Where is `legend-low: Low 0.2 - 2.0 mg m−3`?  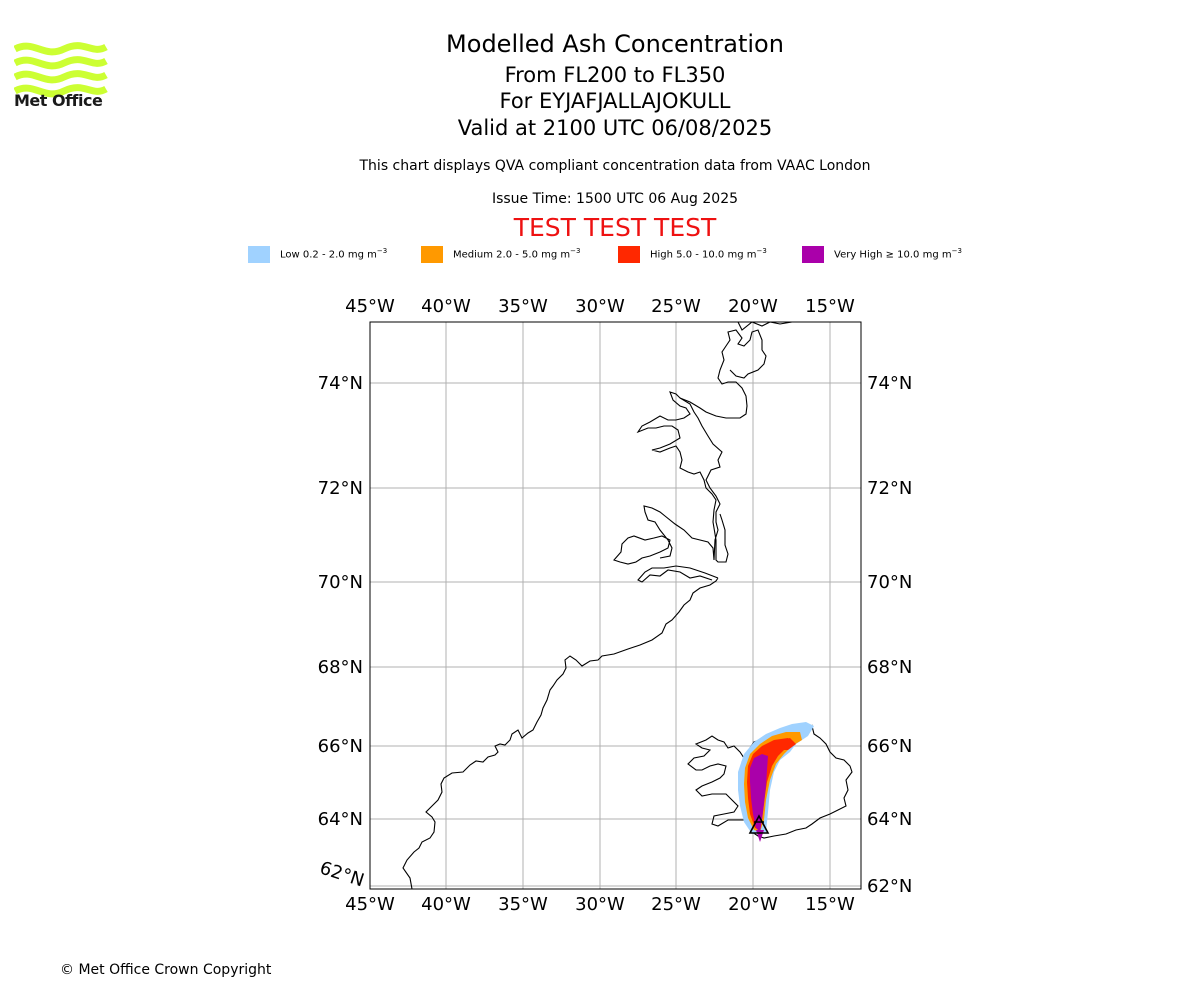
legend-low: Low 0.2 - 2.0 mg m−3 is located at coordinates (317, 254).